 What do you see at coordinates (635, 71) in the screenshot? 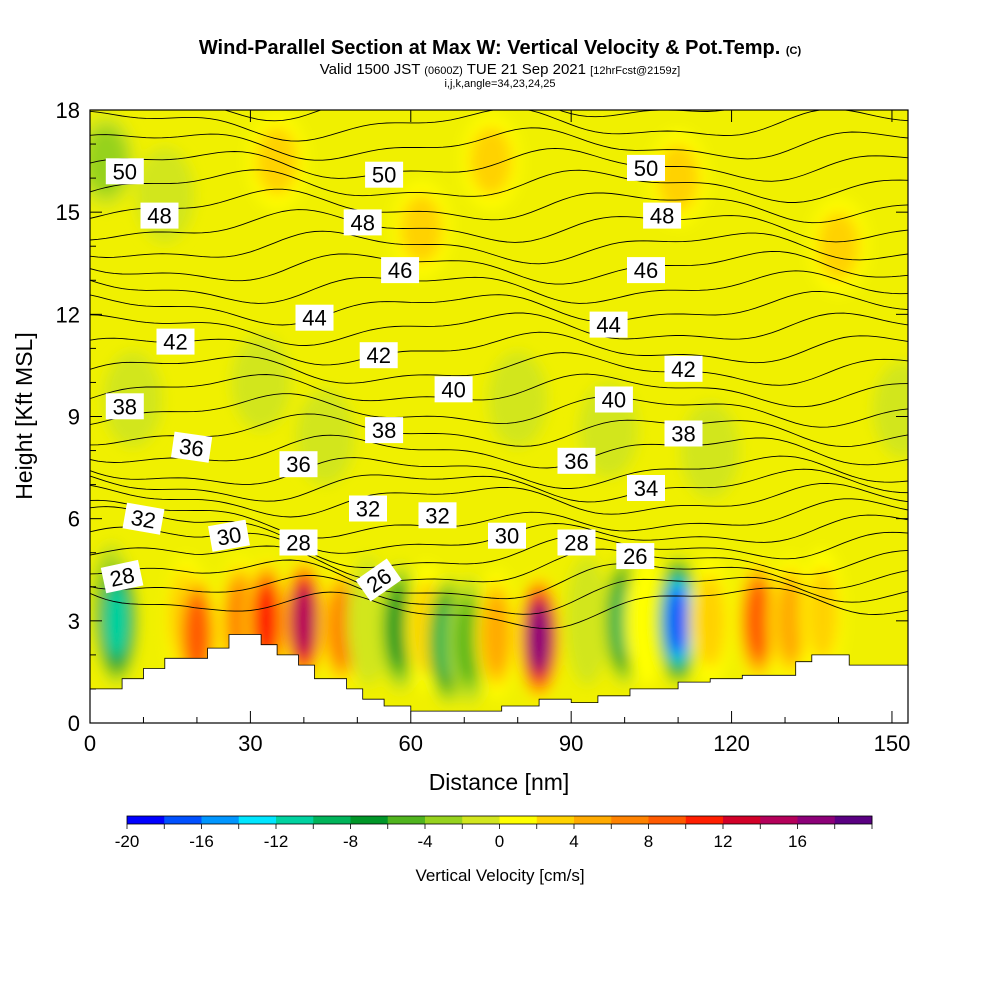
I see `forecast-info: [12hrFcst@2159z]` at bounding box center [635, 71].